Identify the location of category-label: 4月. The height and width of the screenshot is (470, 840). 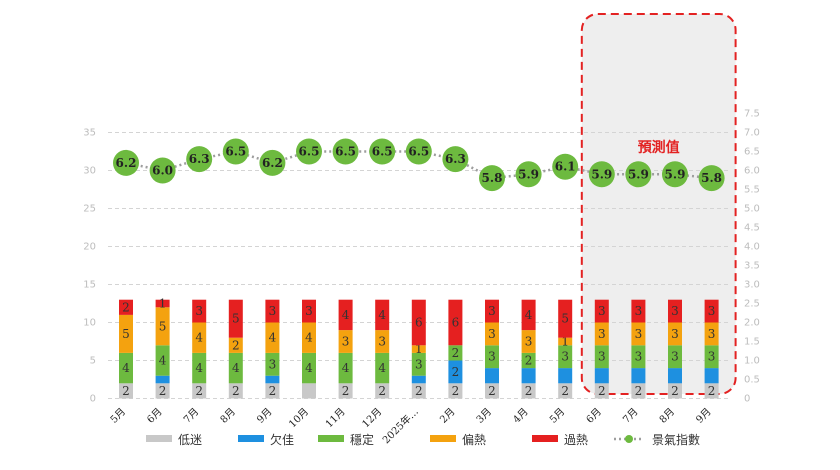
(521, 416).